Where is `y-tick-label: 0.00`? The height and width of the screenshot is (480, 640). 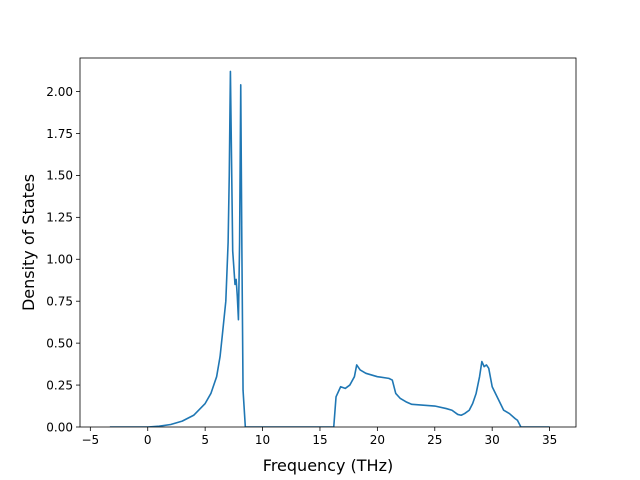
y-tick-label: 0.00 is located at coordinates (59, 427).